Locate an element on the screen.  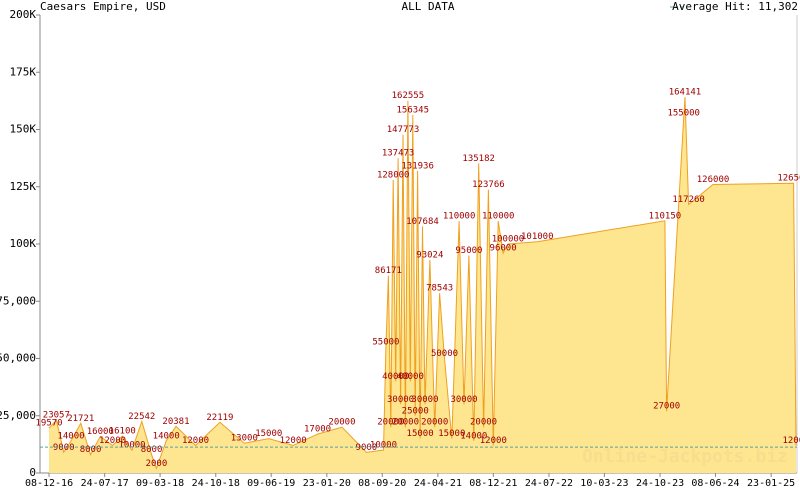
chart-title: Caesars Empire, USD is located at coordinates (103, 6).